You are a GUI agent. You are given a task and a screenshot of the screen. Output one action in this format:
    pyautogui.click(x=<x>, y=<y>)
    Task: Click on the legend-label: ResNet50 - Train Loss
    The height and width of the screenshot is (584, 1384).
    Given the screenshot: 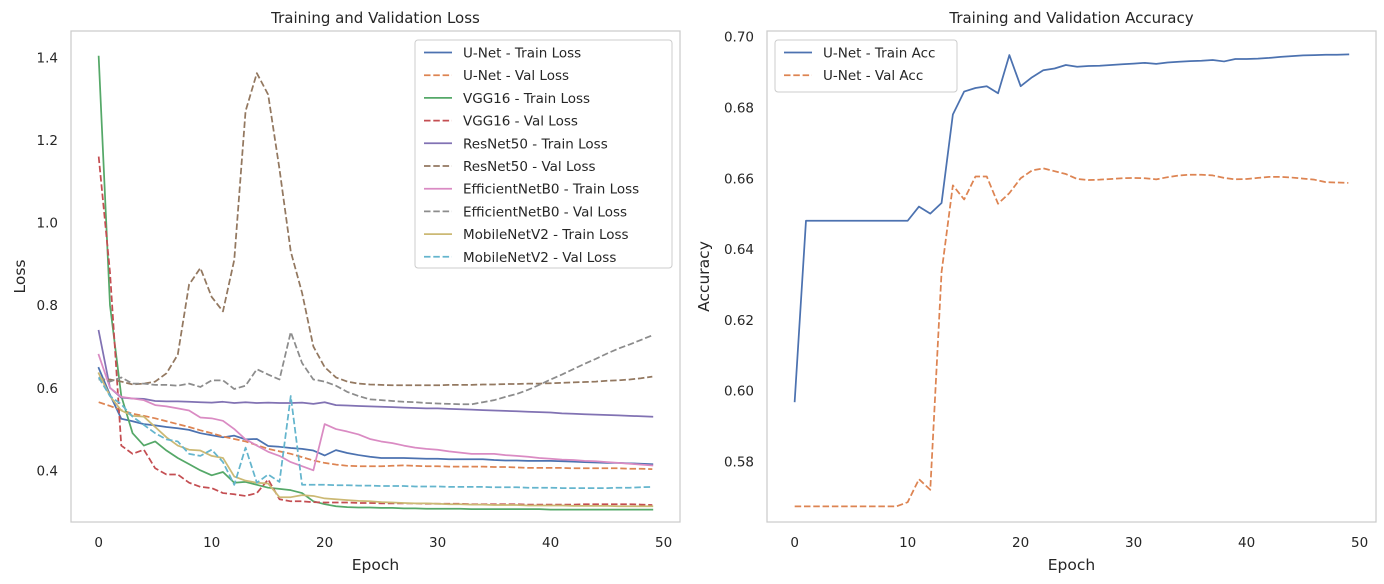 What is the action you would take?
    pyautogui.click(x=535, y=144)
    